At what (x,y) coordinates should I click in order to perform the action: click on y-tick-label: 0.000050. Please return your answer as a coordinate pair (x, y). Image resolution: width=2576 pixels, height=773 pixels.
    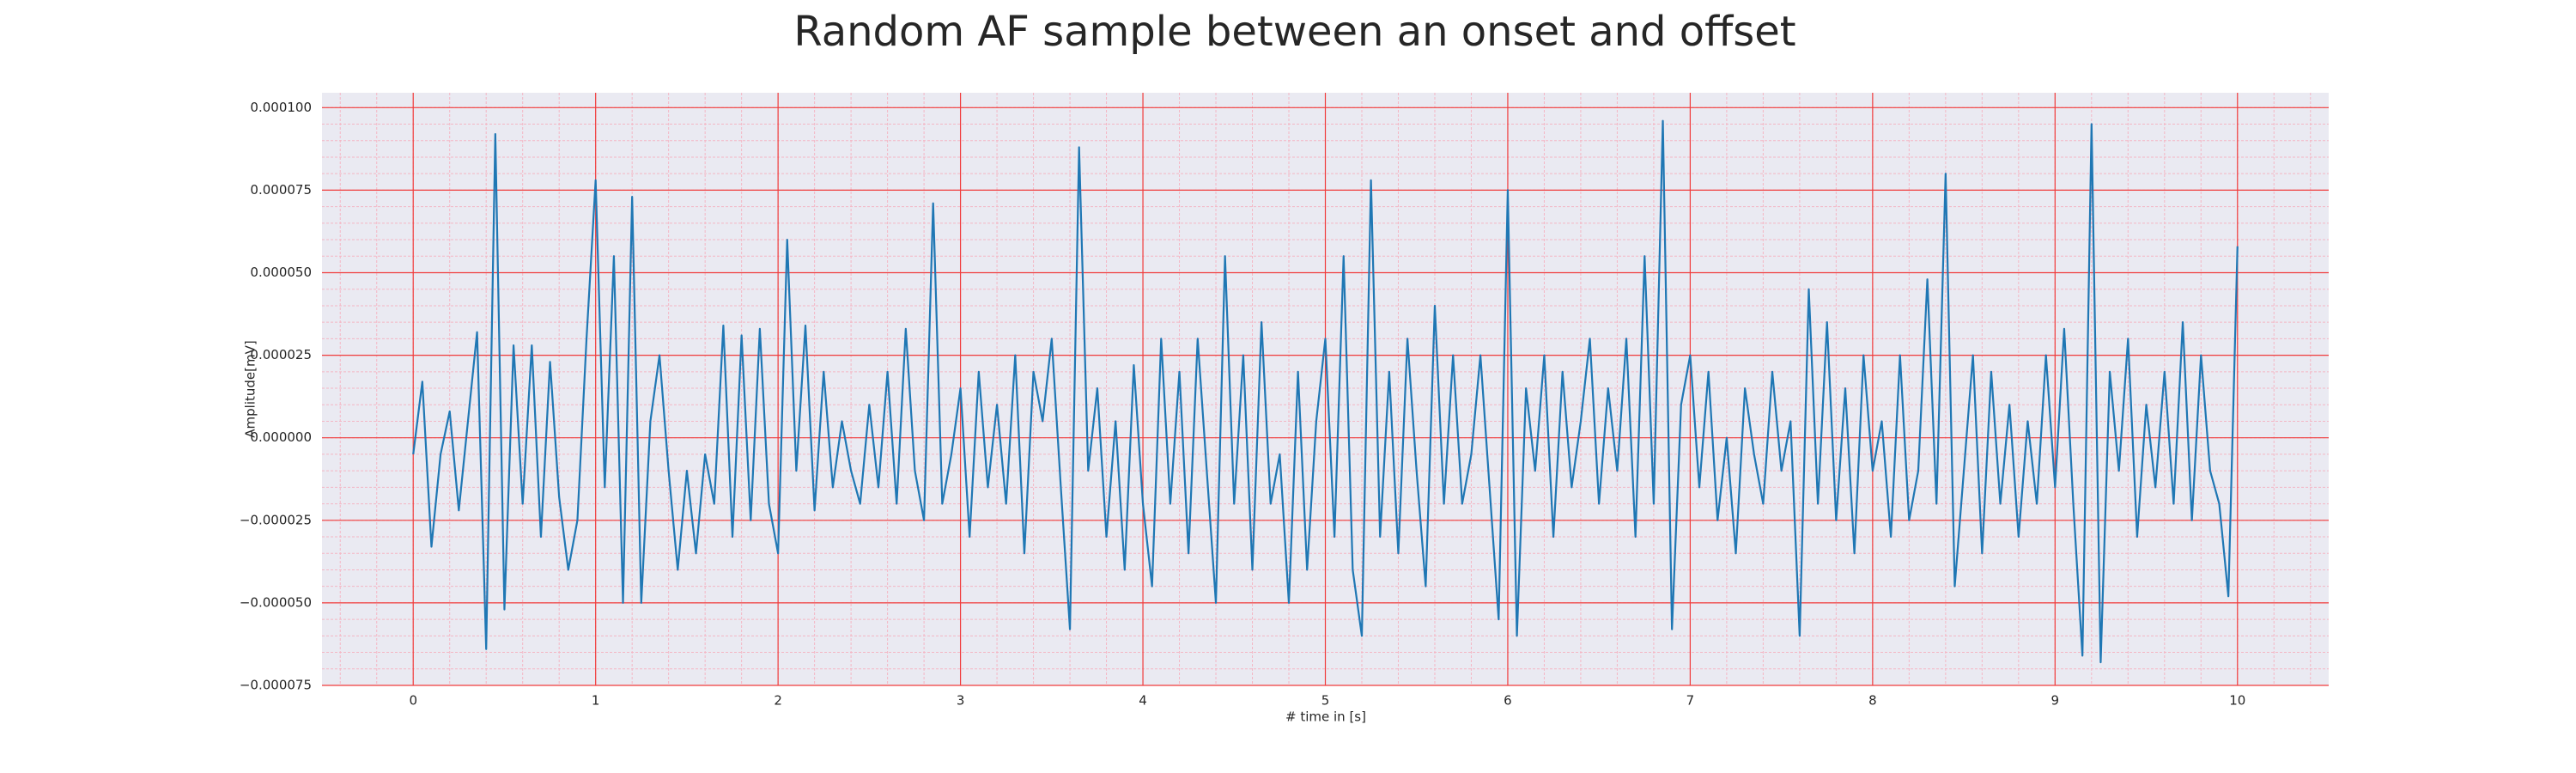
    Looking at the image, I should click on (281, 272).